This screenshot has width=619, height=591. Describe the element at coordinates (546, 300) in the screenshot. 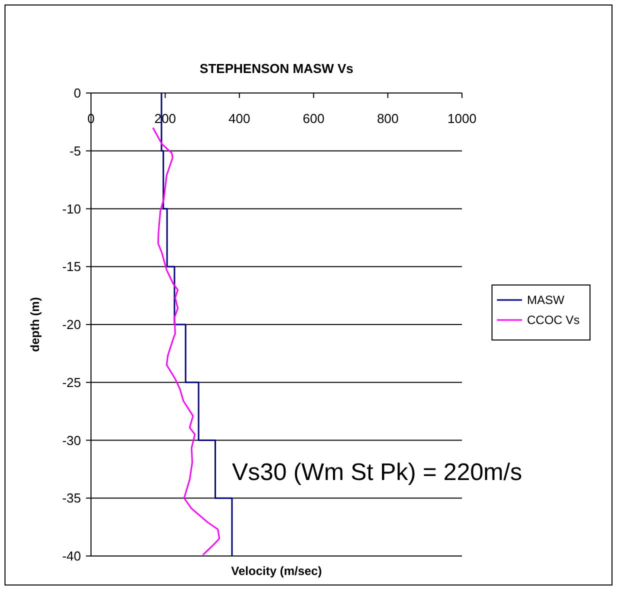

I see `legend-label: MASW` at that location.